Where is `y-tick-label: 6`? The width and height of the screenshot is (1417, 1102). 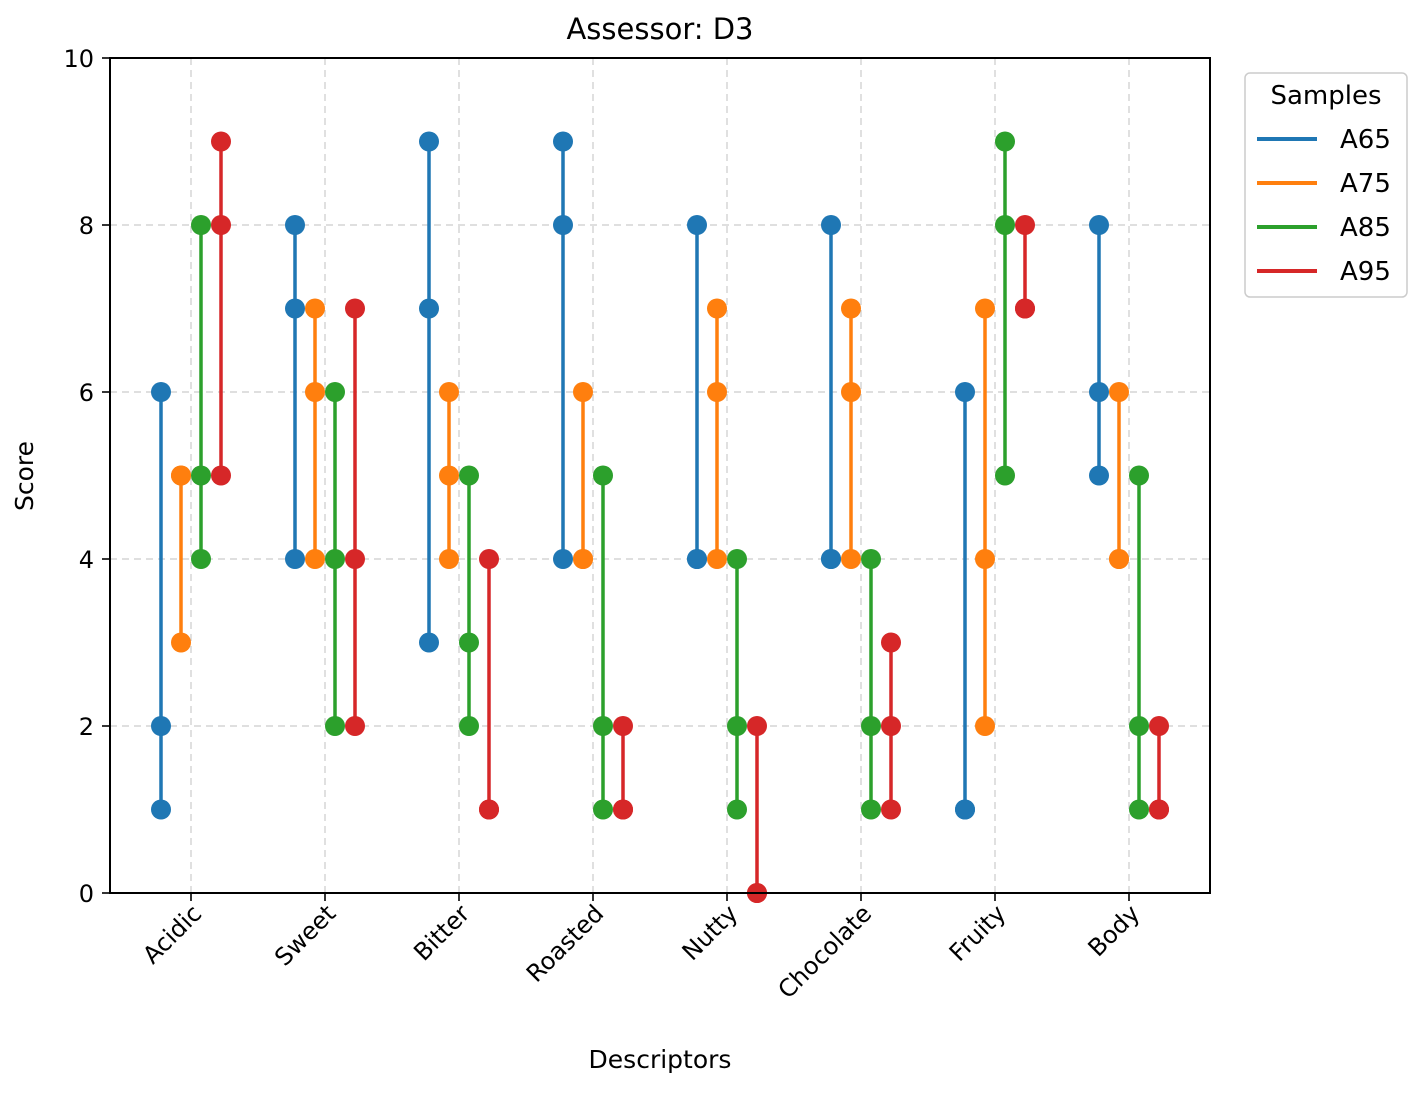
y-tick-label: 6 is located at coordinates (86, 393).